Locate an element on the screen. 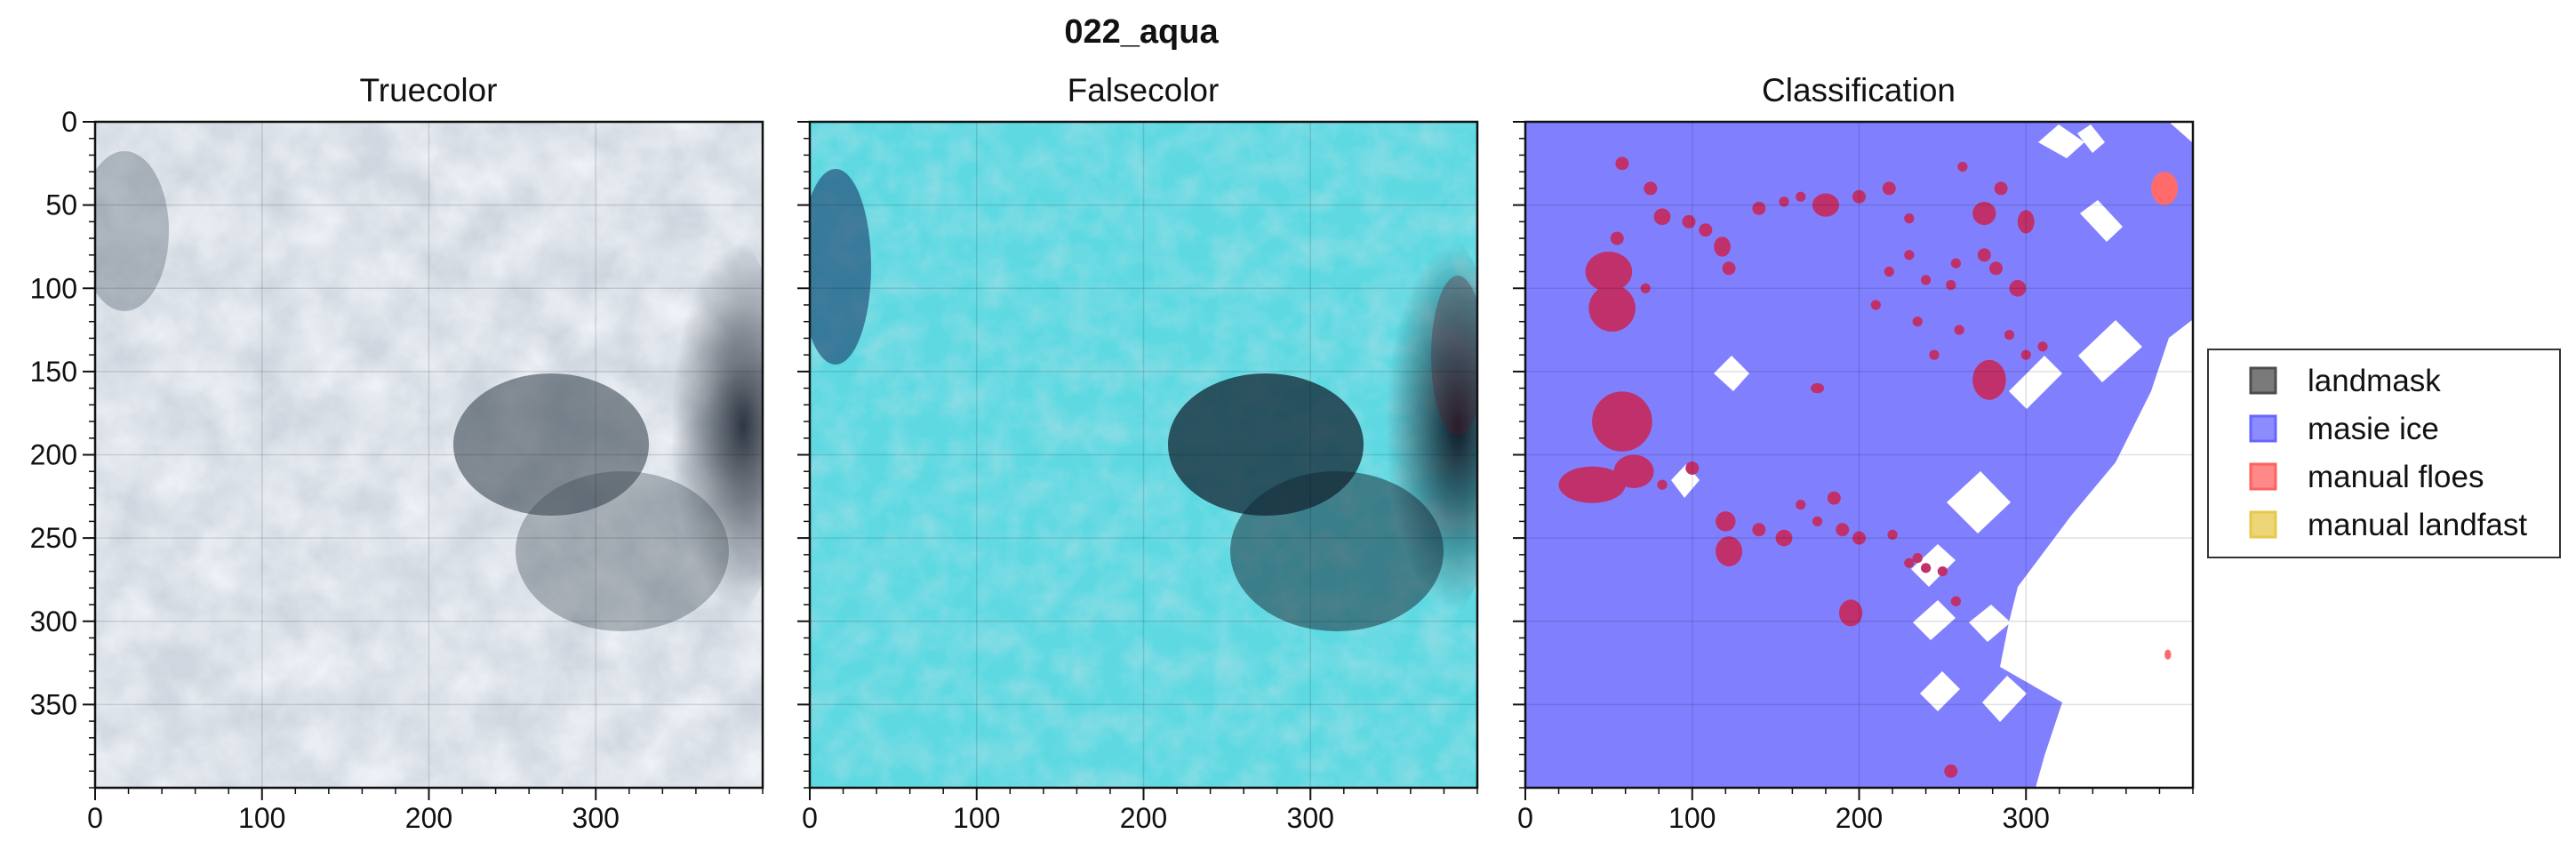 The height and width of the screenshot is (858, 2576). y-tick-label: 300 is located at coordinates (53, 621).